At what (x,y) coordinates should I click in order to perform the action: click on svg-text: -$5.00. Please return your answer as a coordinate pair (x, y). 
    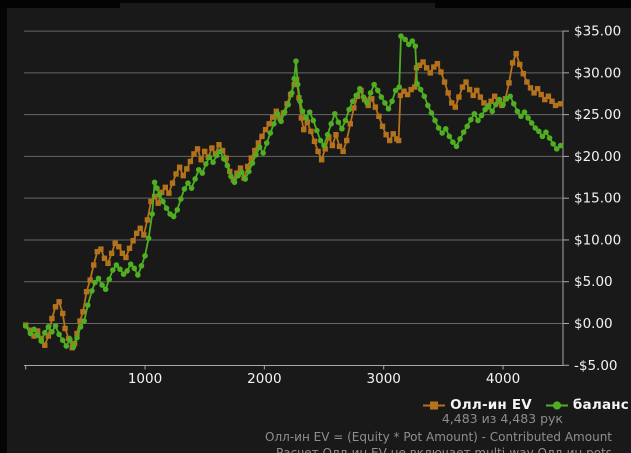
    Looking at the image, I should click on (596, 366).